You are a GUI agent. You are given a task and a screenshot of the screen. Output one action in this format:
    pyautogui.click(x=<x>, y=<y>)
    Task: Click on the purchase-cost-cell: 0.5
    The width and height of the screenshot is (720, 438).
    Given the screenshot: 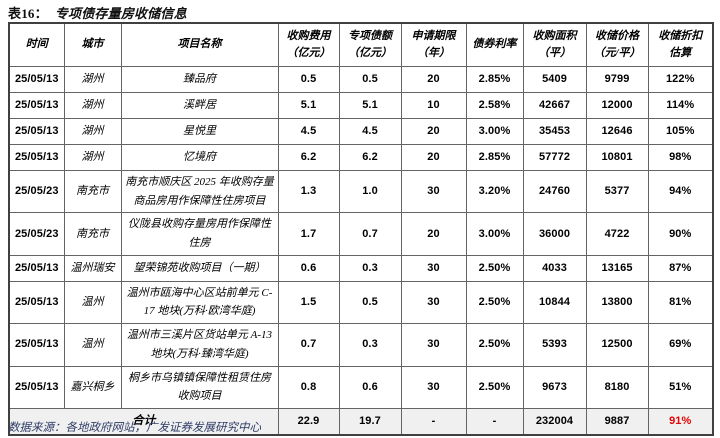 What is the action you would take?
    pyautogui.click(x=308, y=79)
    